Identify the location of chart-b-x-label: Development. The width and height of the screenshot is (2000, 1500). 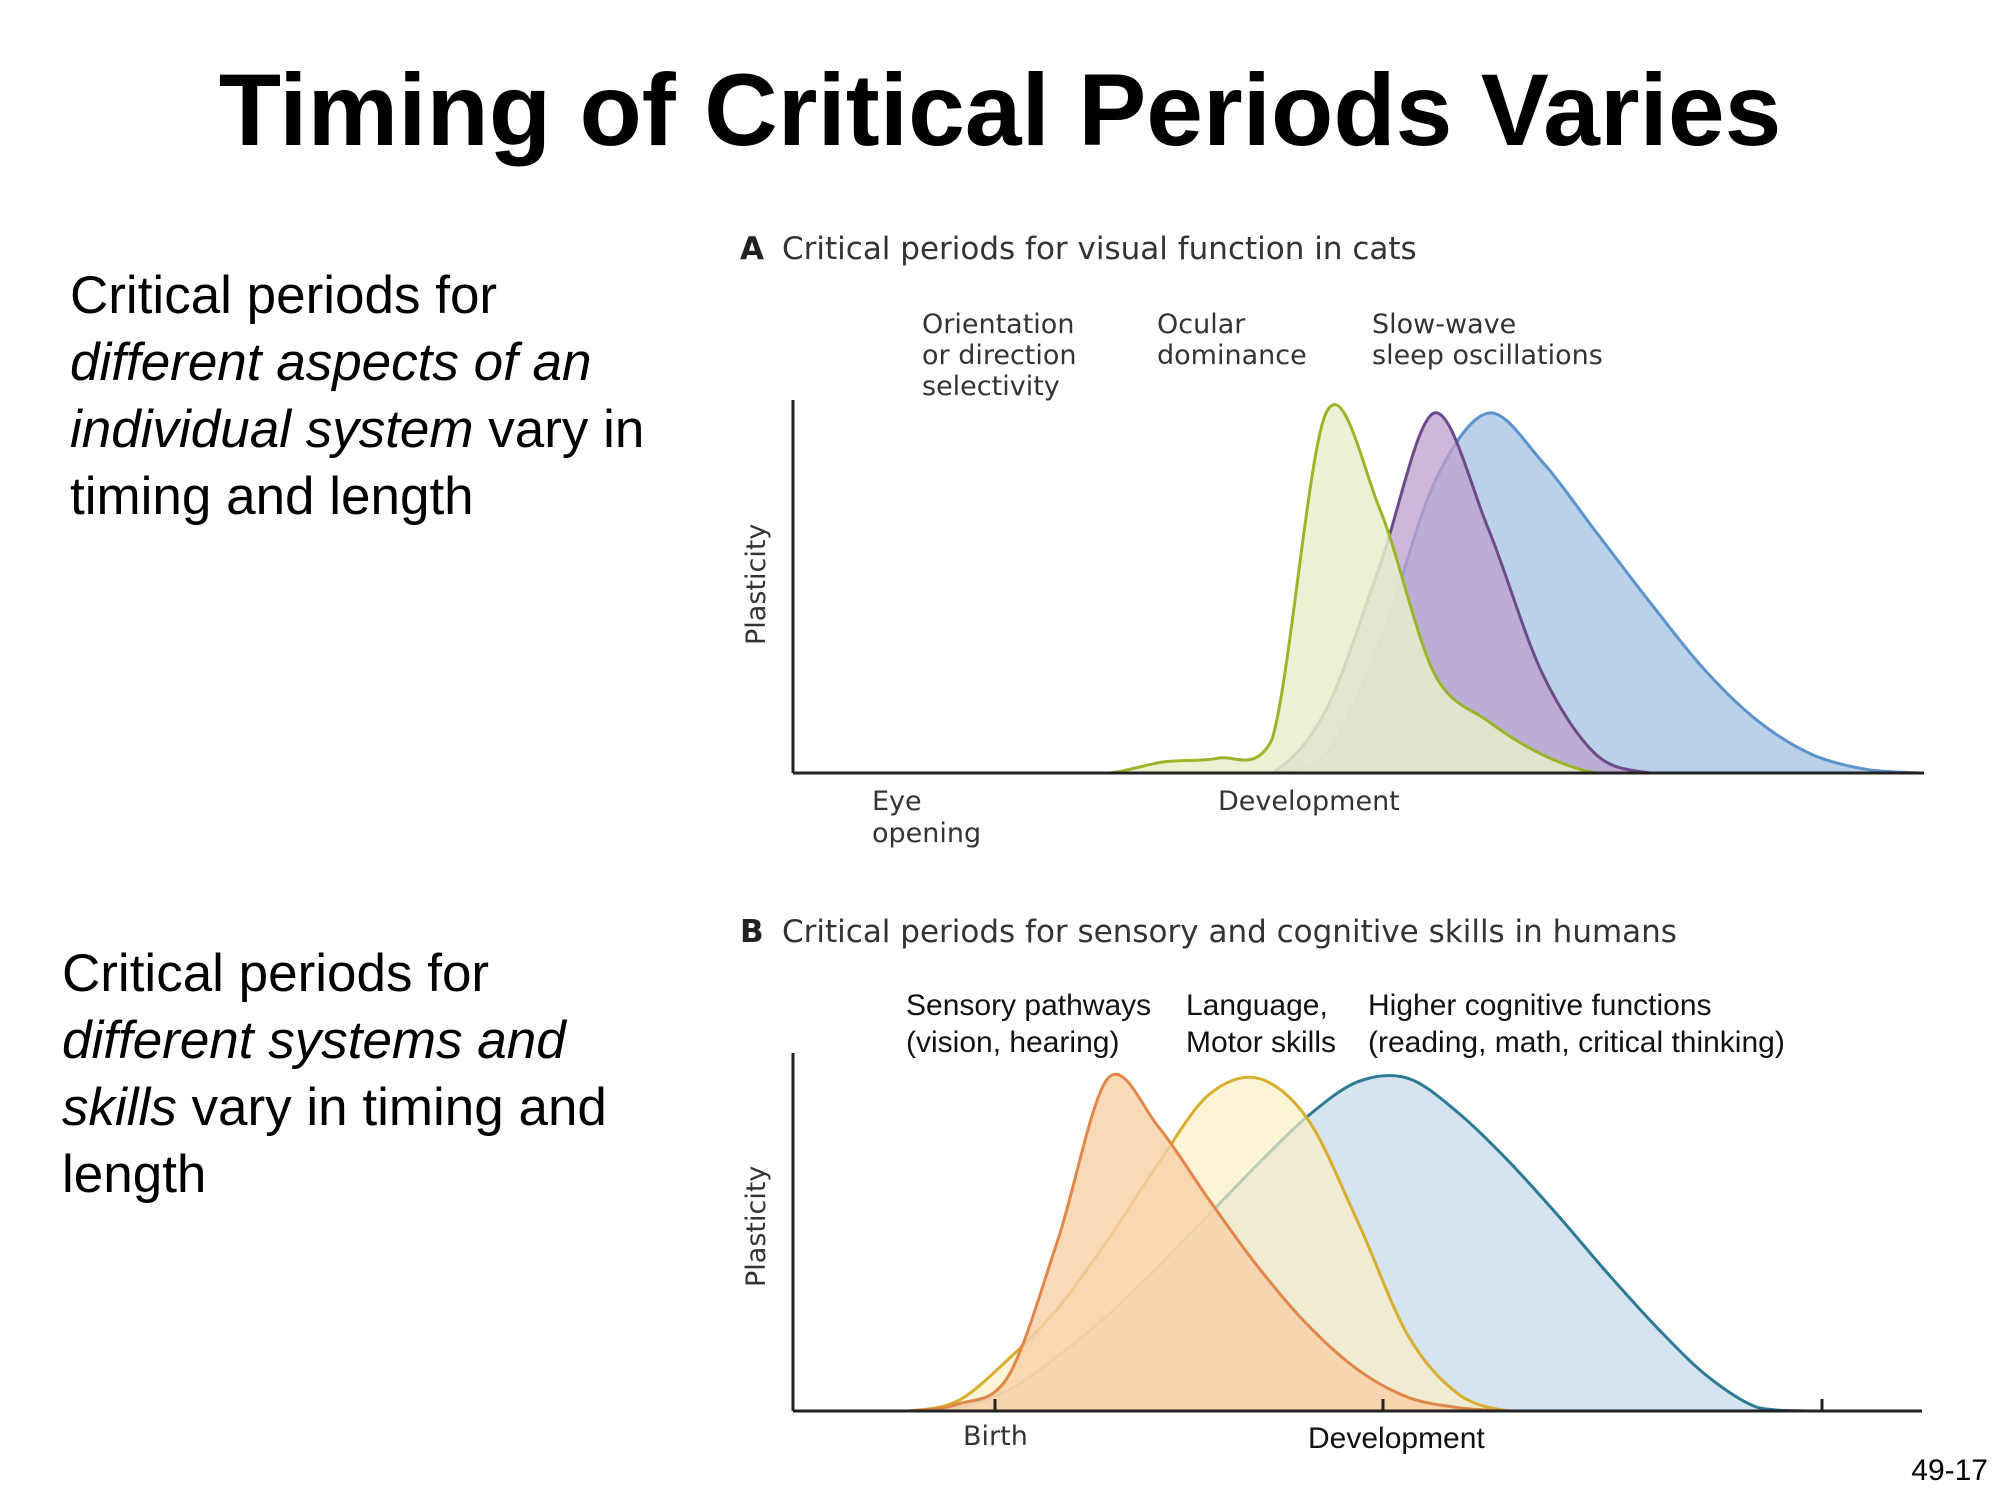
(1396, 1438).